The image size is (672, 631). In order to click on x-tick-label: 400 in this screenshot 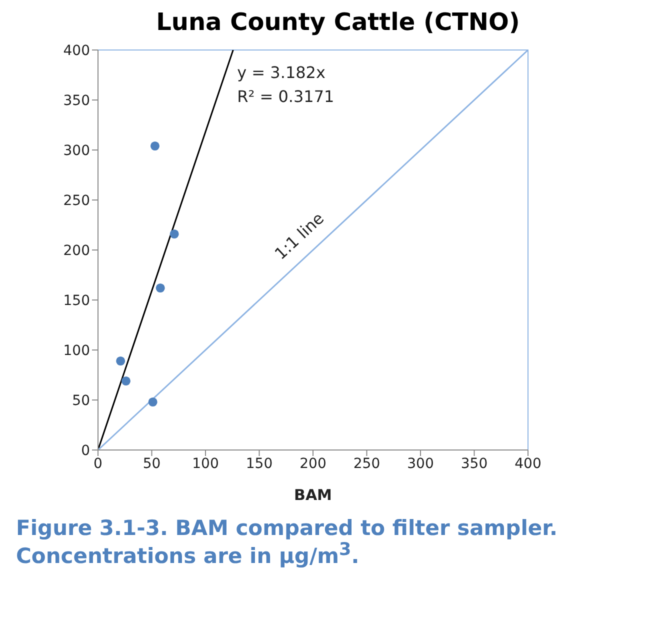, I will do `click(528, 464)`.